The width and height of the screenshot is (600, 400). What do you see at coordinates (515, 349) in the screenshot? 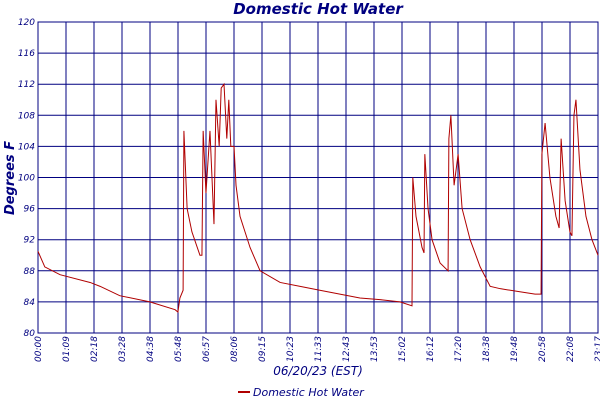
I see `x-tick-label: 19:48` at bounding box center [515, 349].